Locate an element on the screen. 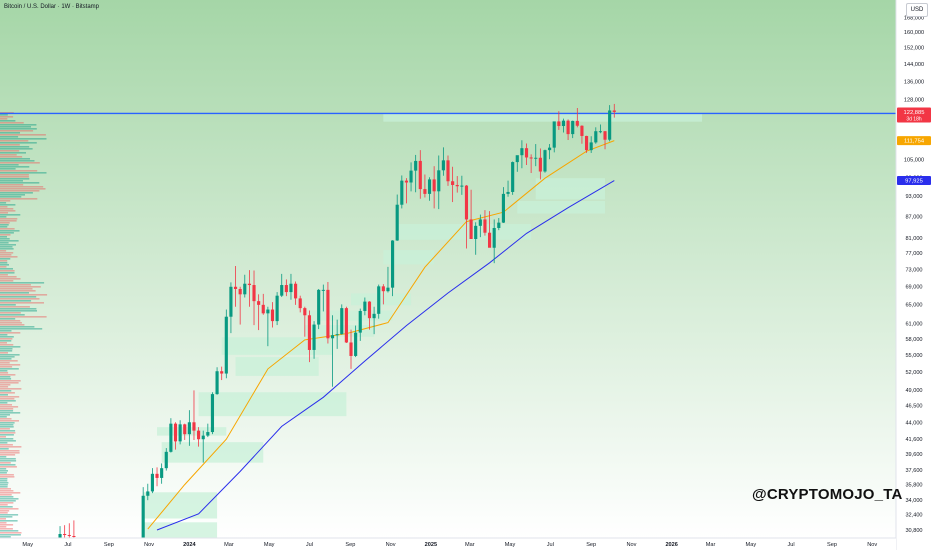 The image size is (932, 550). y-tick-label: 73,000 is located at coordinates (913, 270).